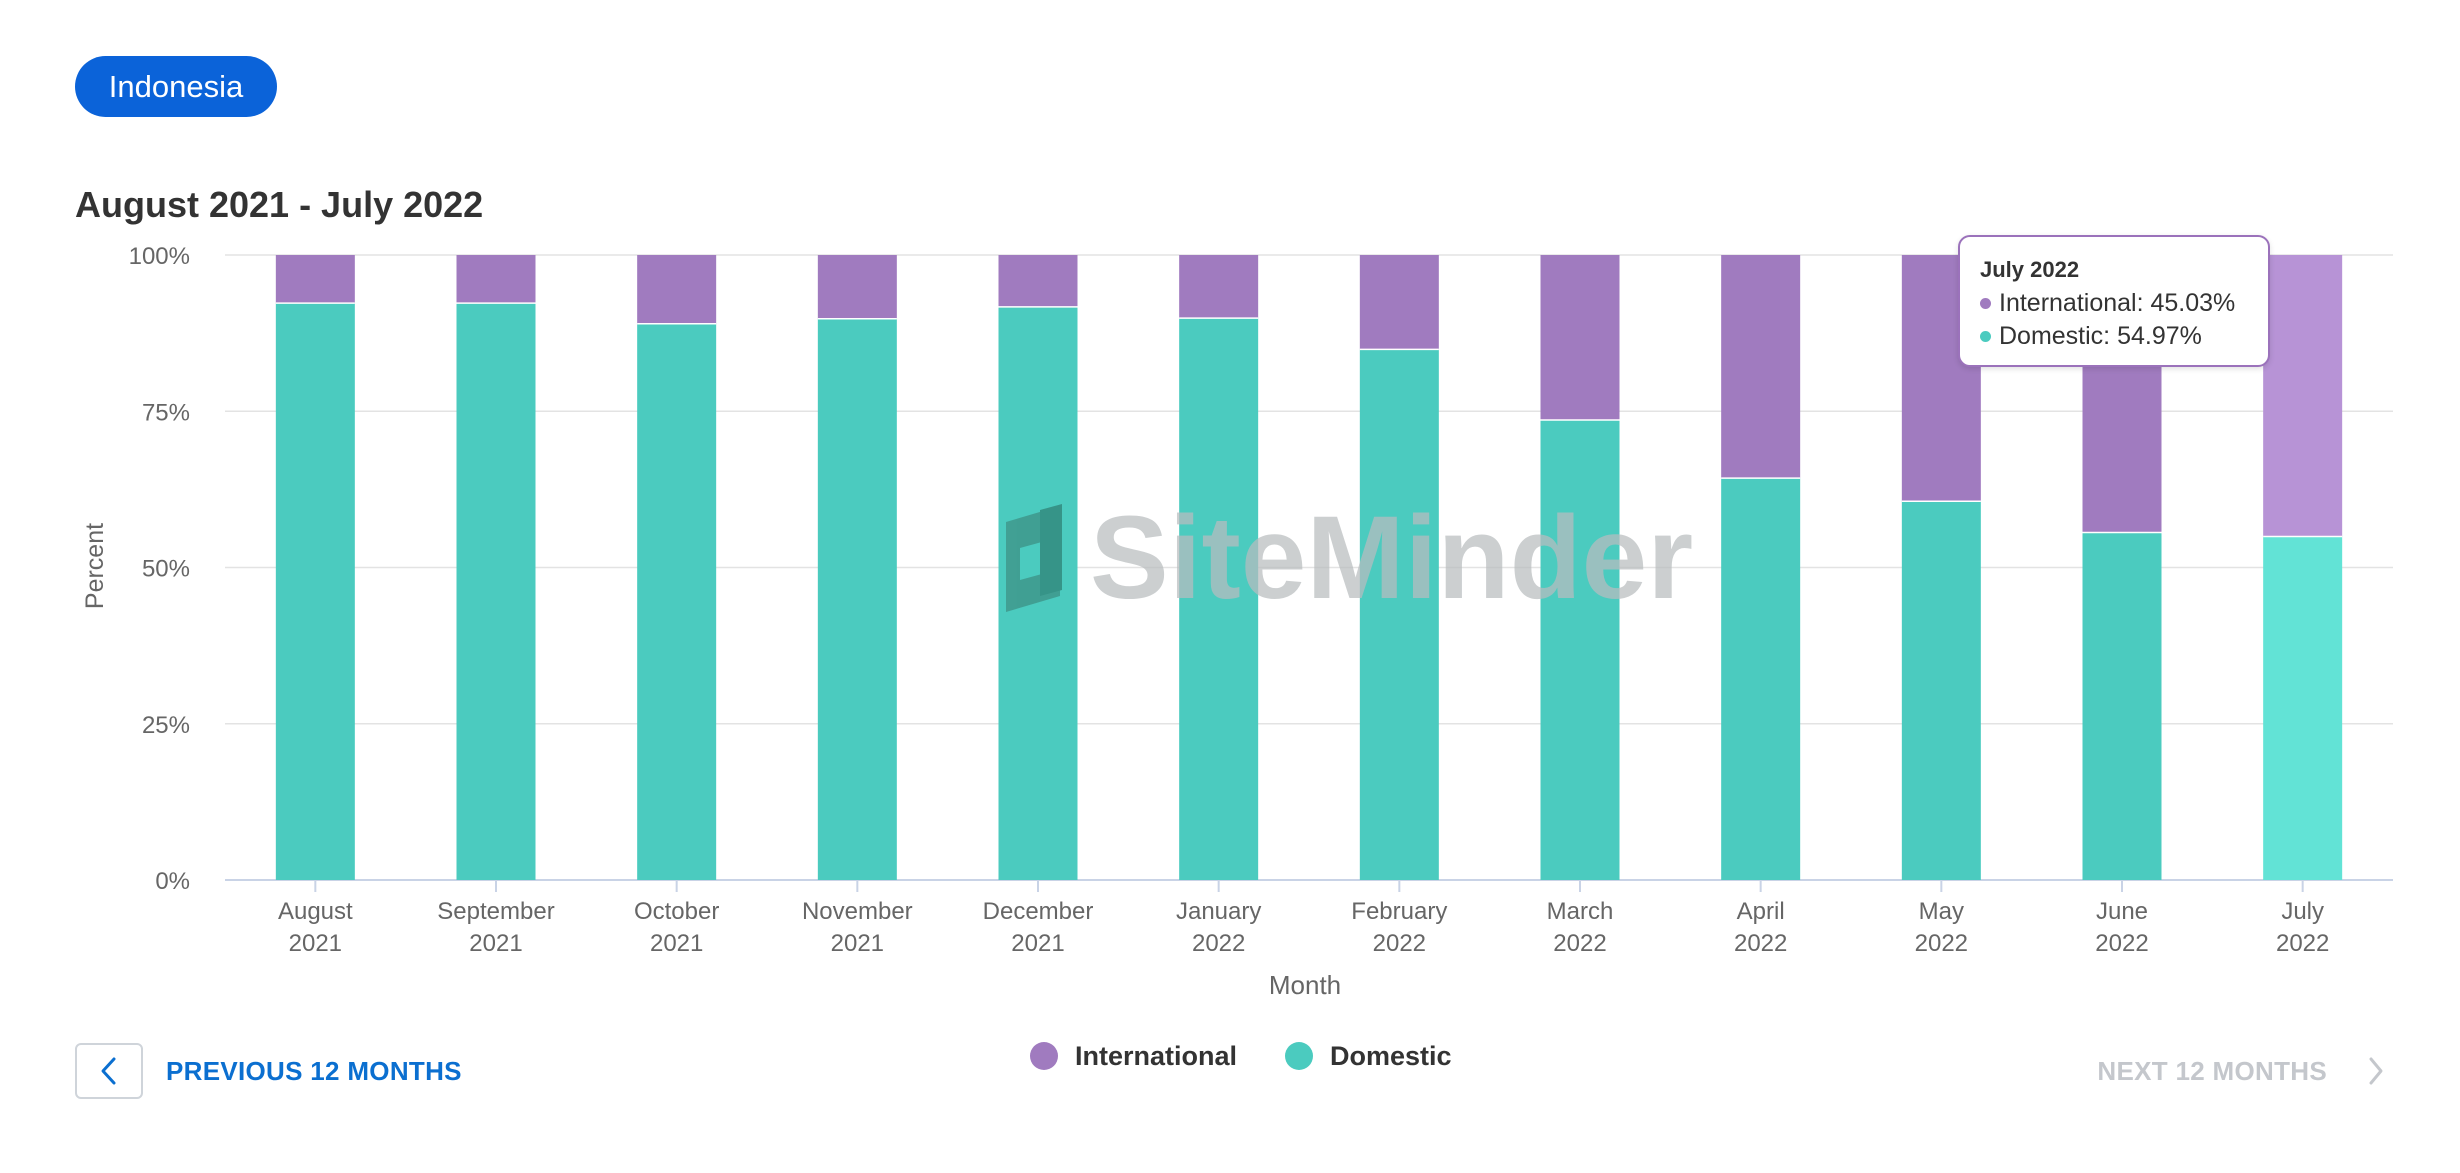  I want to click on x-tick-label-month: September, so click(495, 911).